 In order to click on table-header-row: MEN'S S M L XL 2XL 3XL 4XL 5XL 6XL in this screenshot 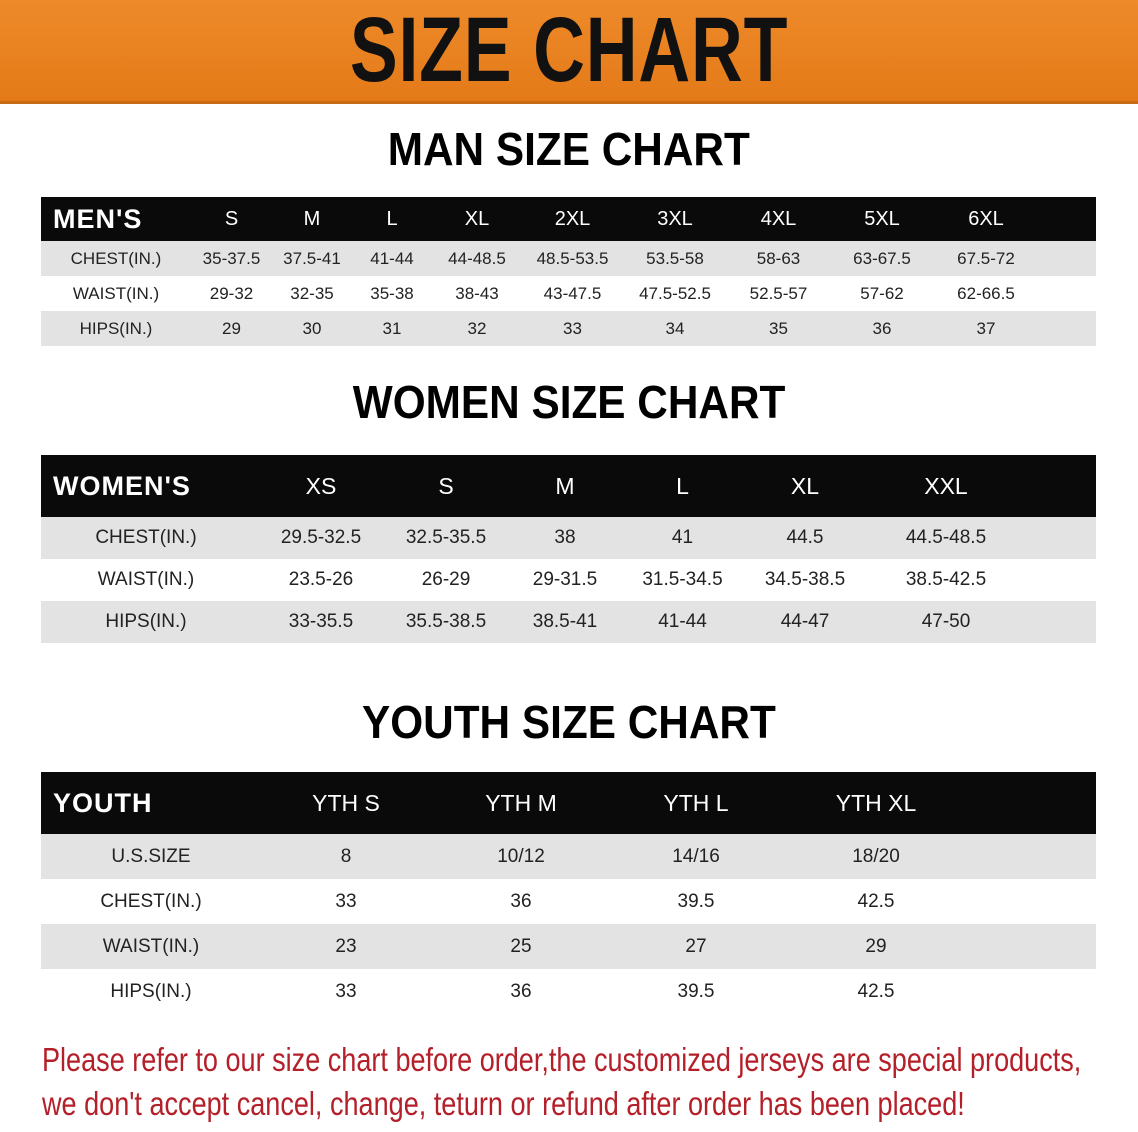, I will do `click(568, 219)`.